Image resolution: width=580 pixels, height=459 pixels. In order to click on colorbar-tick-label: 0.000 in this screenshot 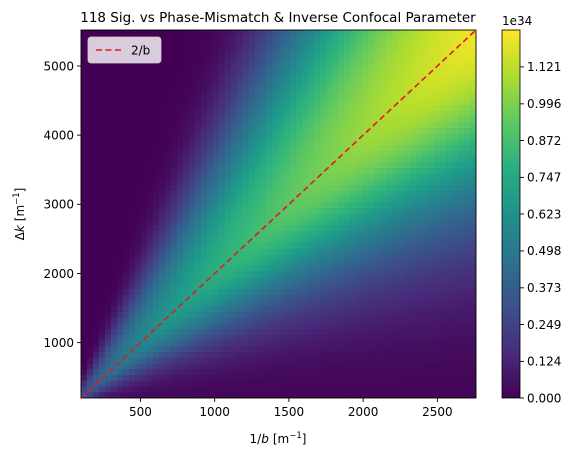, I will do `click(544, 398)`.